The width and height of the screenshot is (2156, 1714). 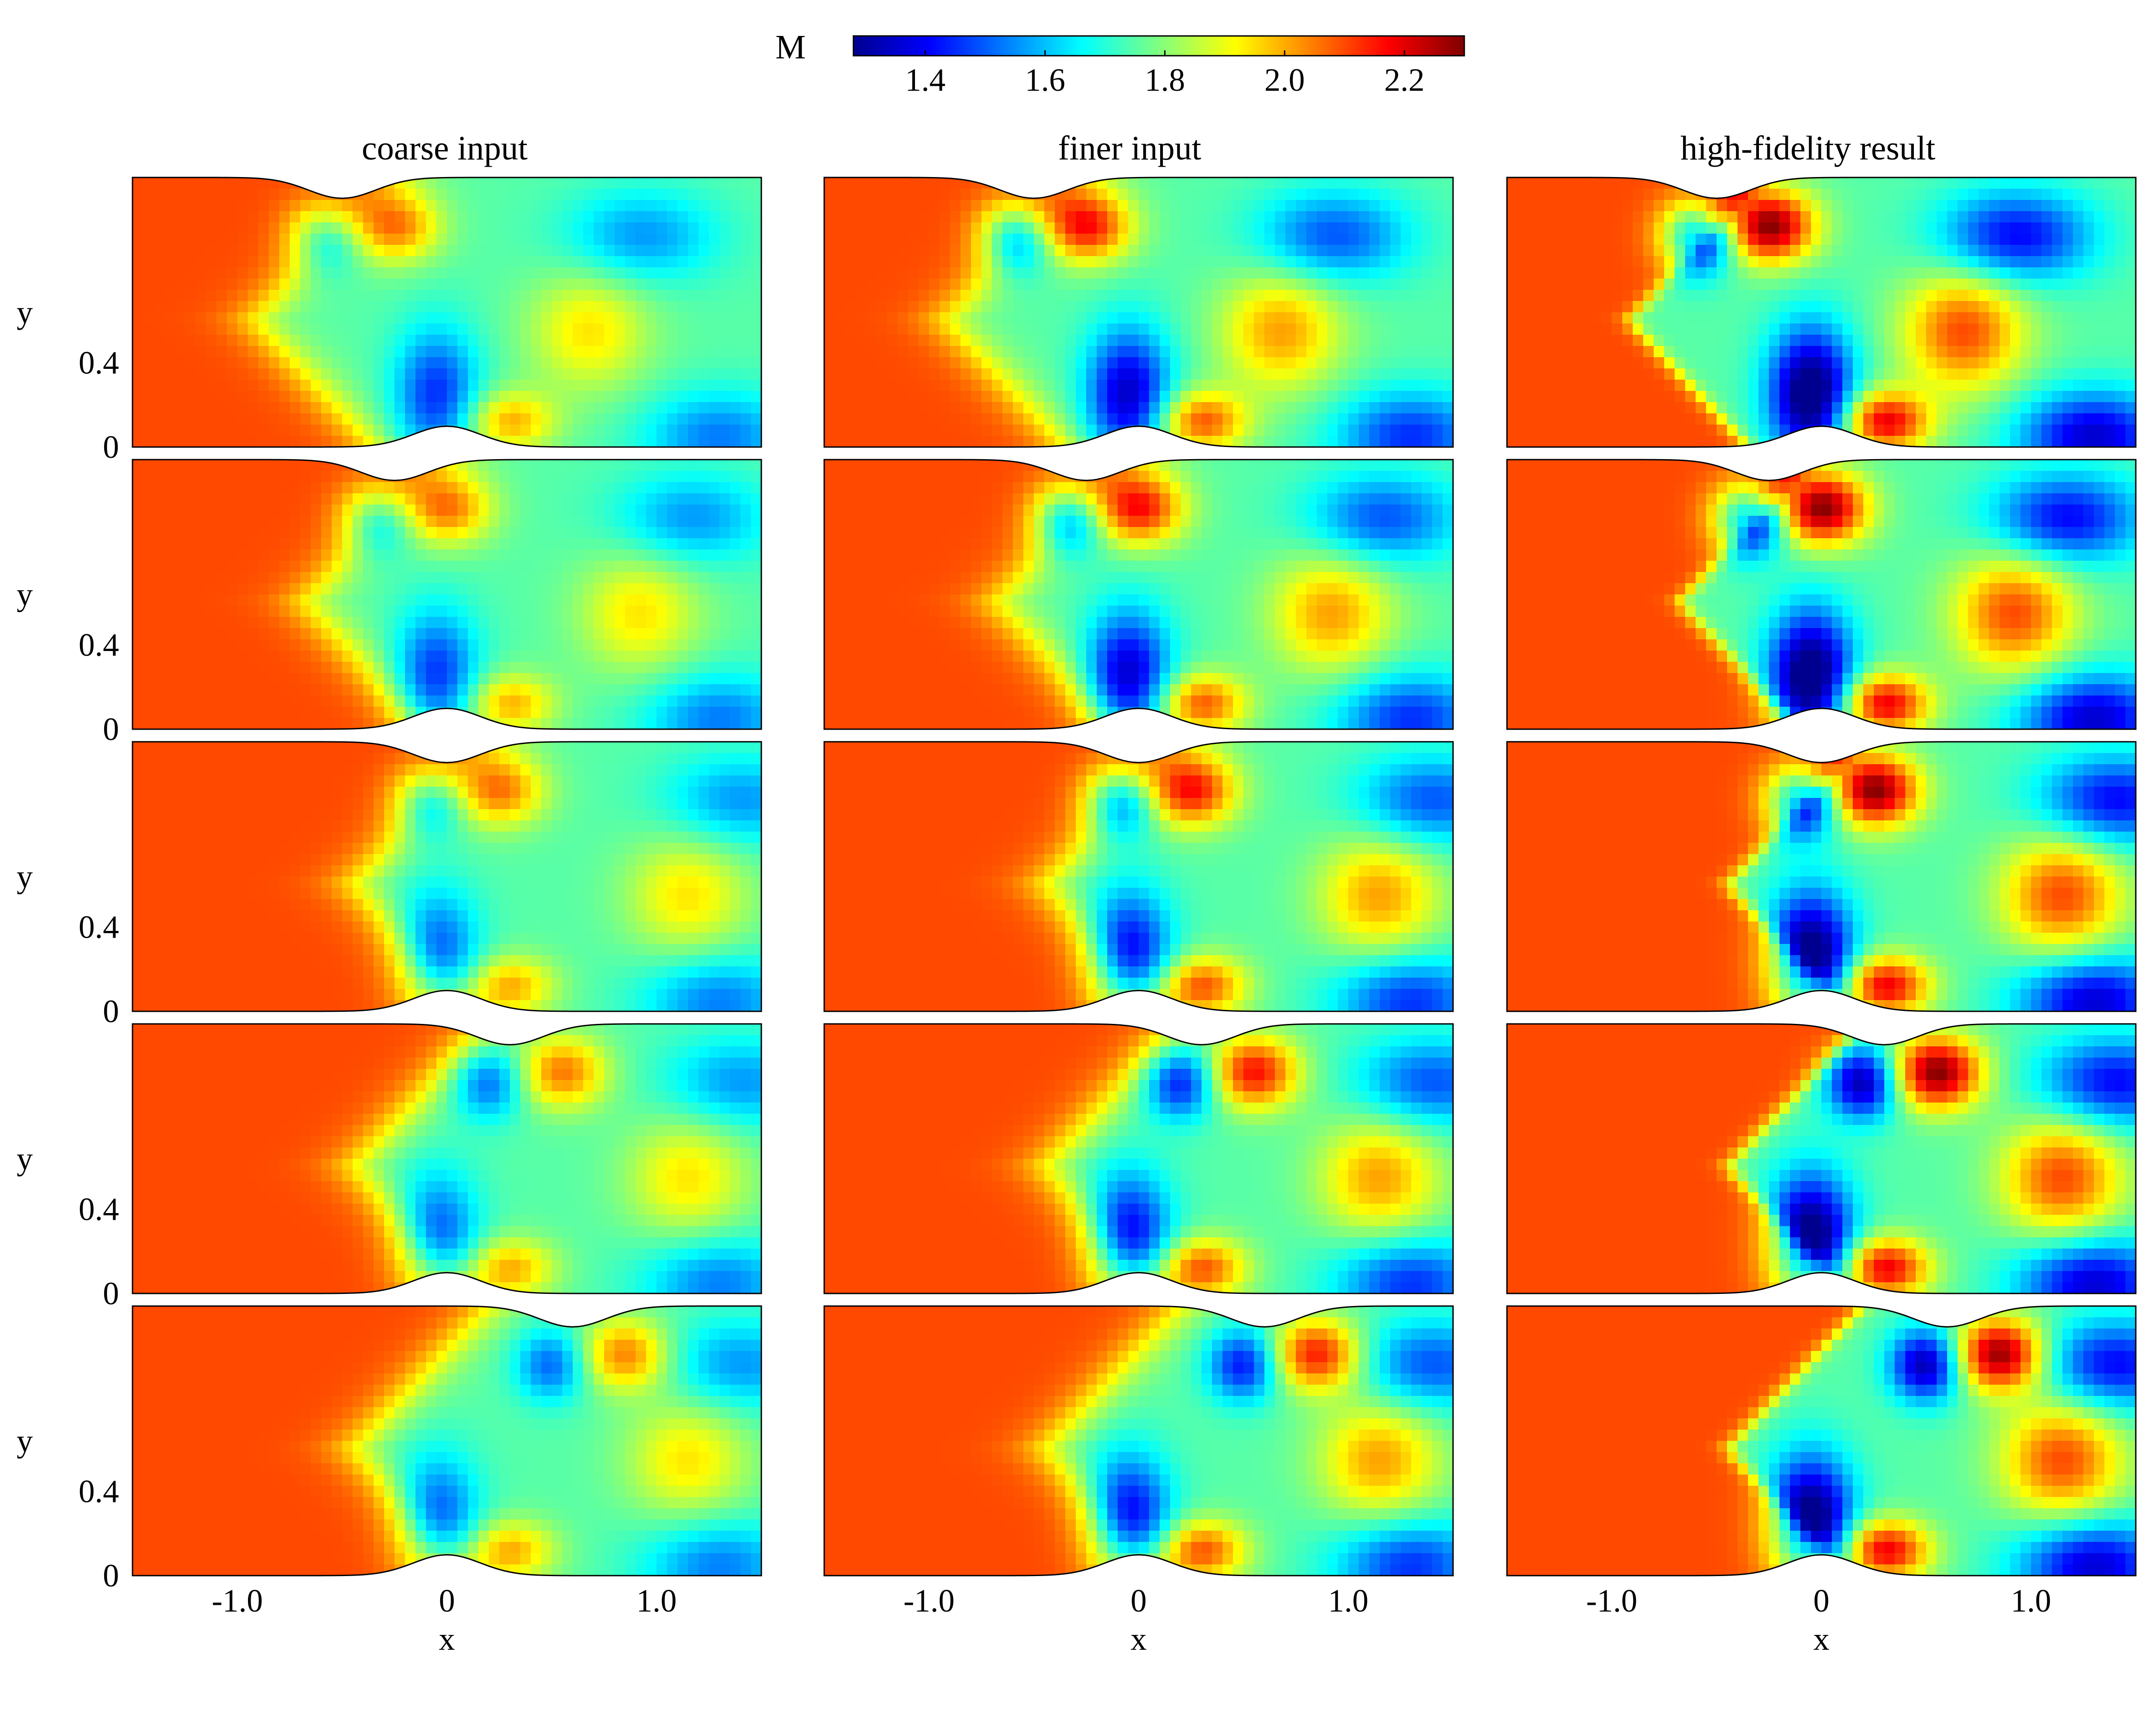 What do you see at coordinates (1045, 80) in the screenshot?
I see `colorbar-tick-label: 1.6` at bounding box center [1045, 80].